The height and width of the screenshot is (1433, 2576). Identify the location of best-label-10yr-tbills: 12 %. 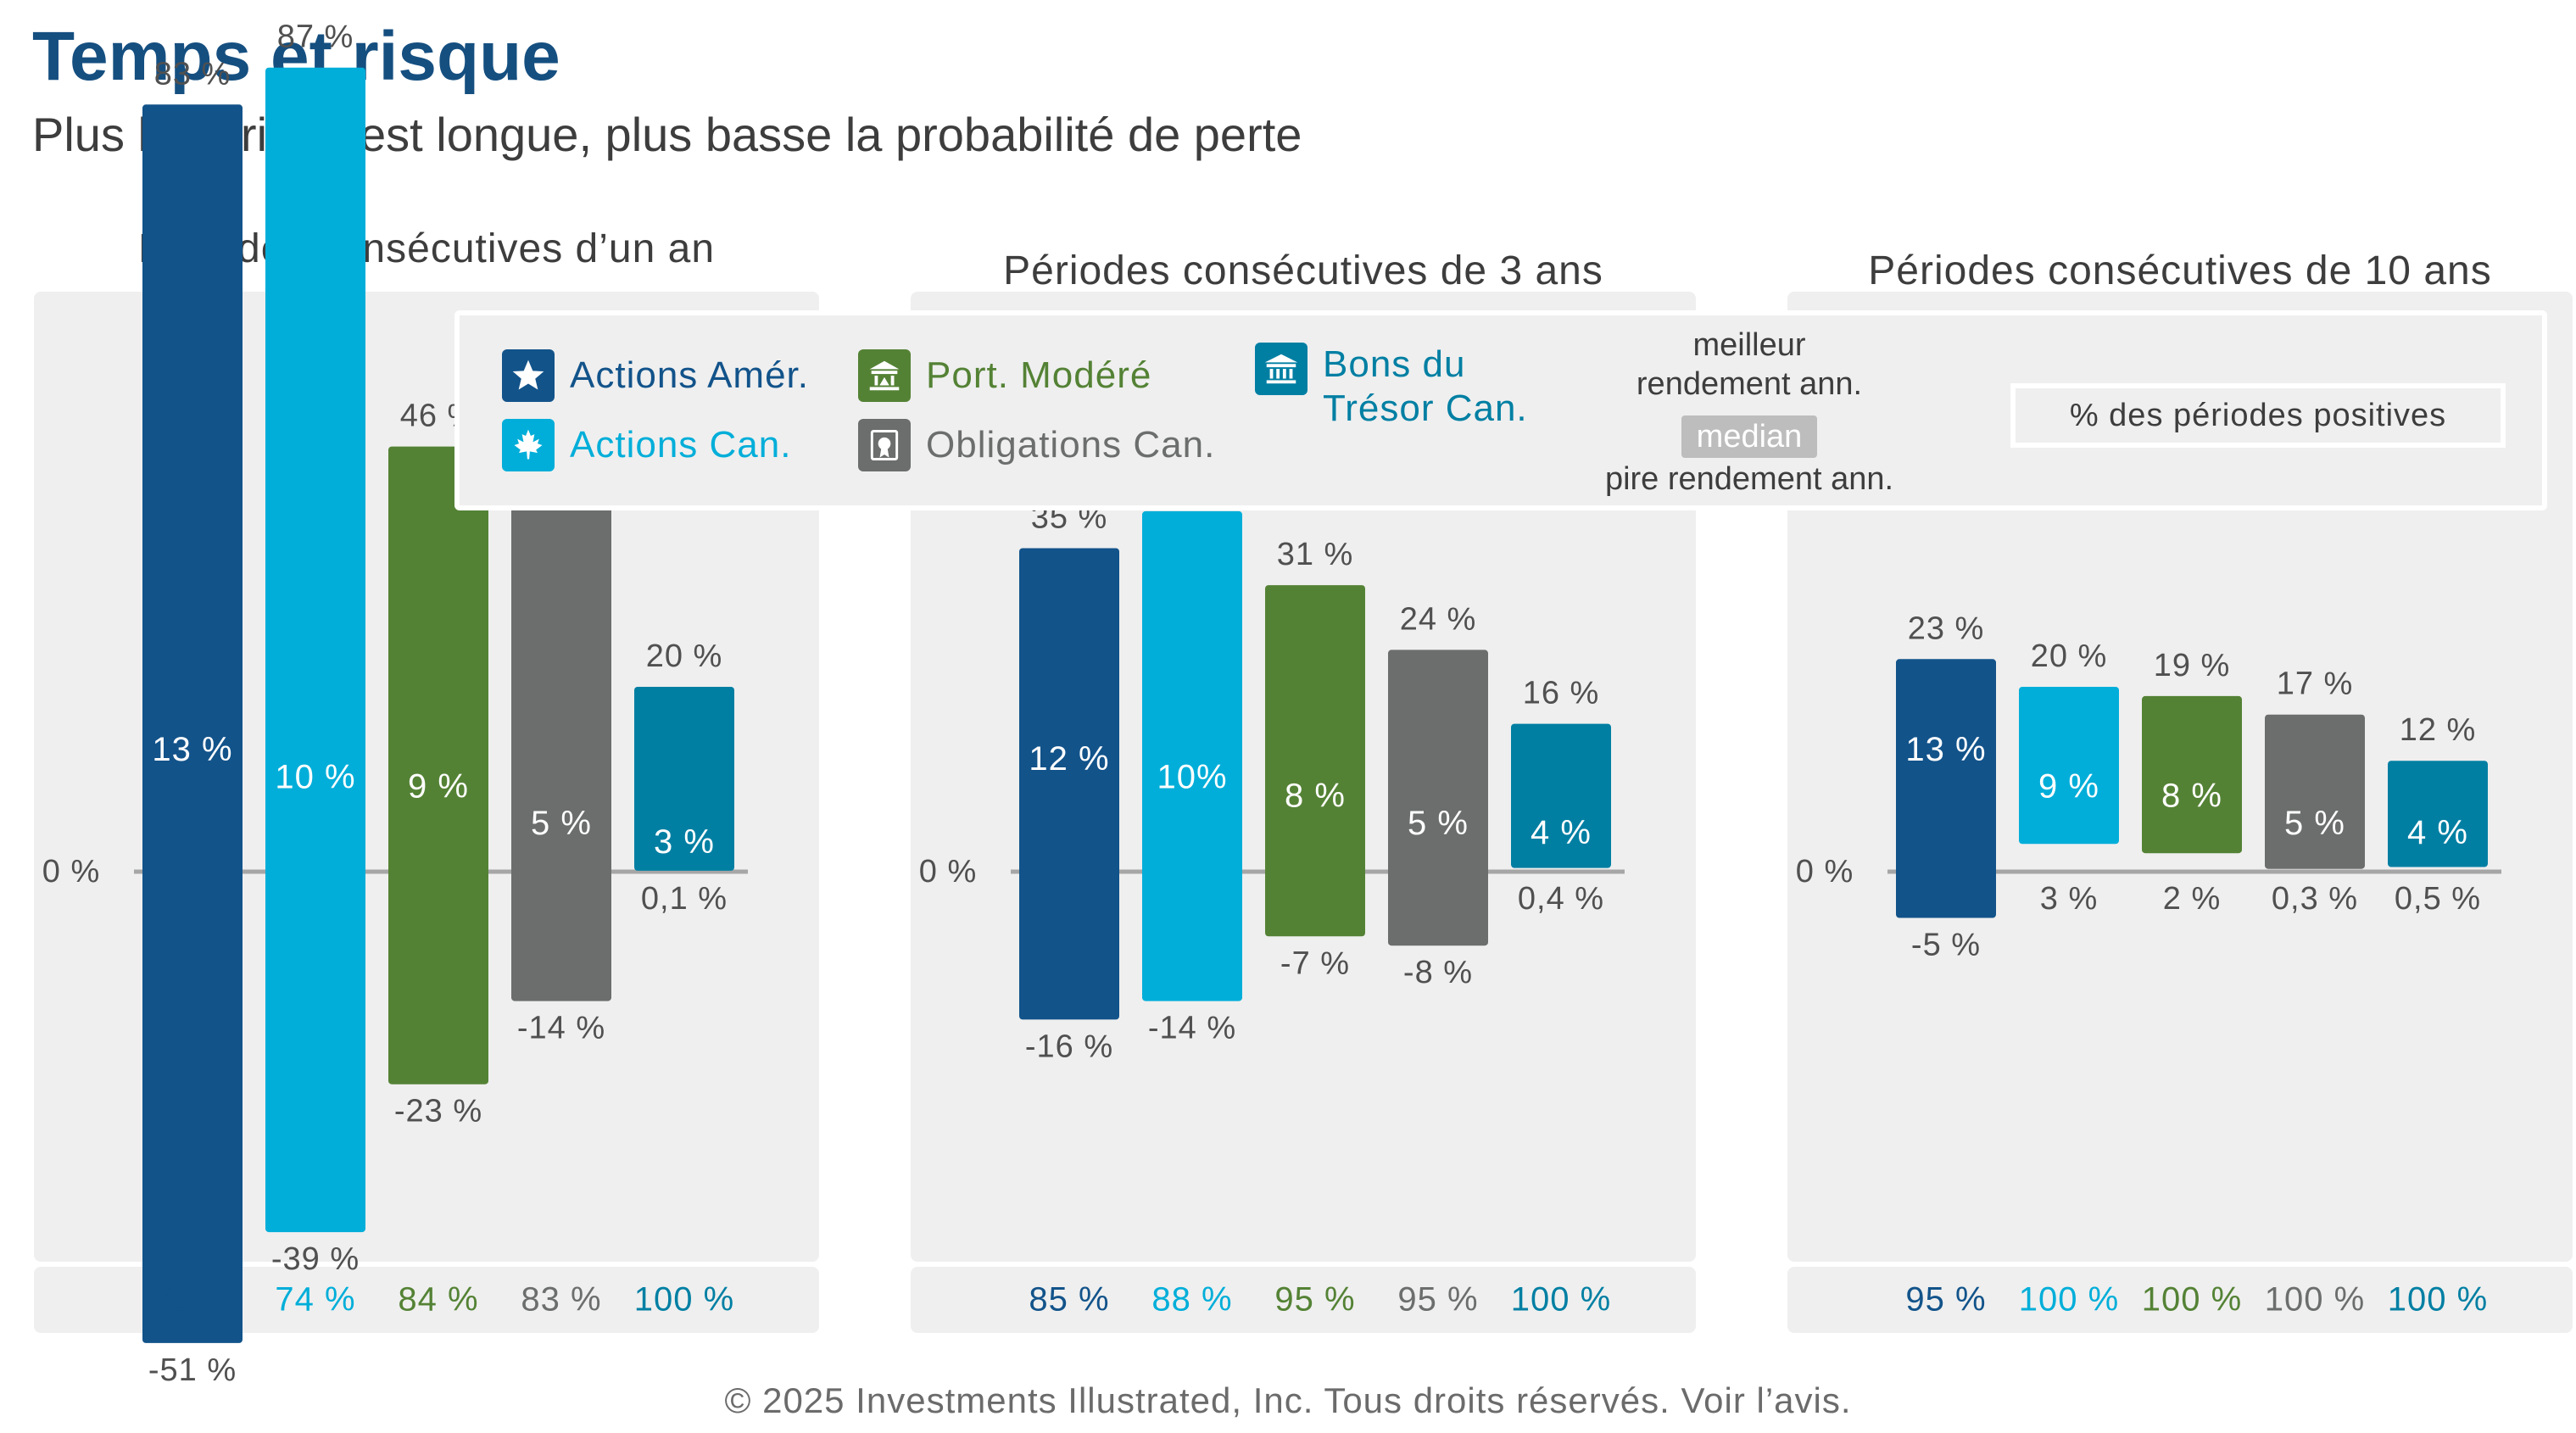
(2438, 730).